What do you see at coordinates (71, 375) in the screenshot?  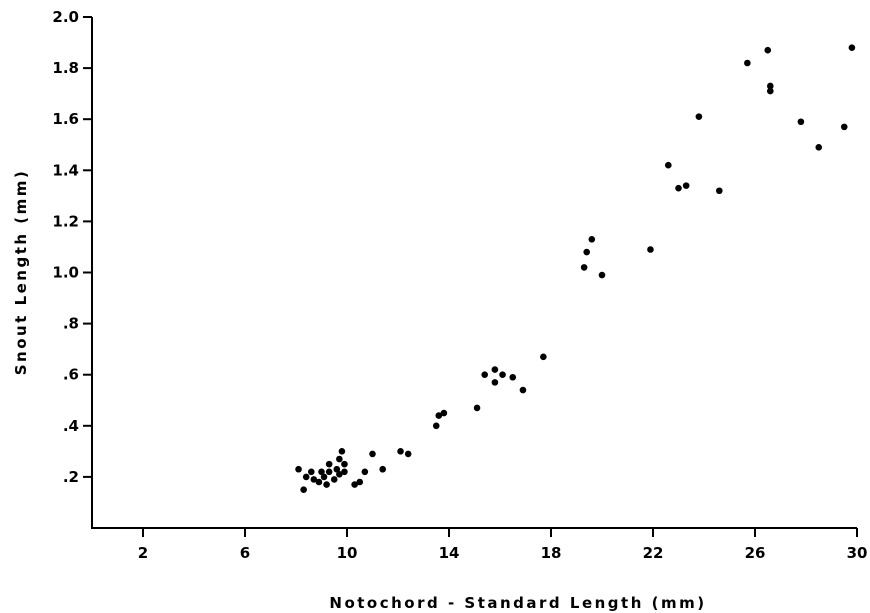 I see `y-tick-label: .6` at bounding box center [71, 375].